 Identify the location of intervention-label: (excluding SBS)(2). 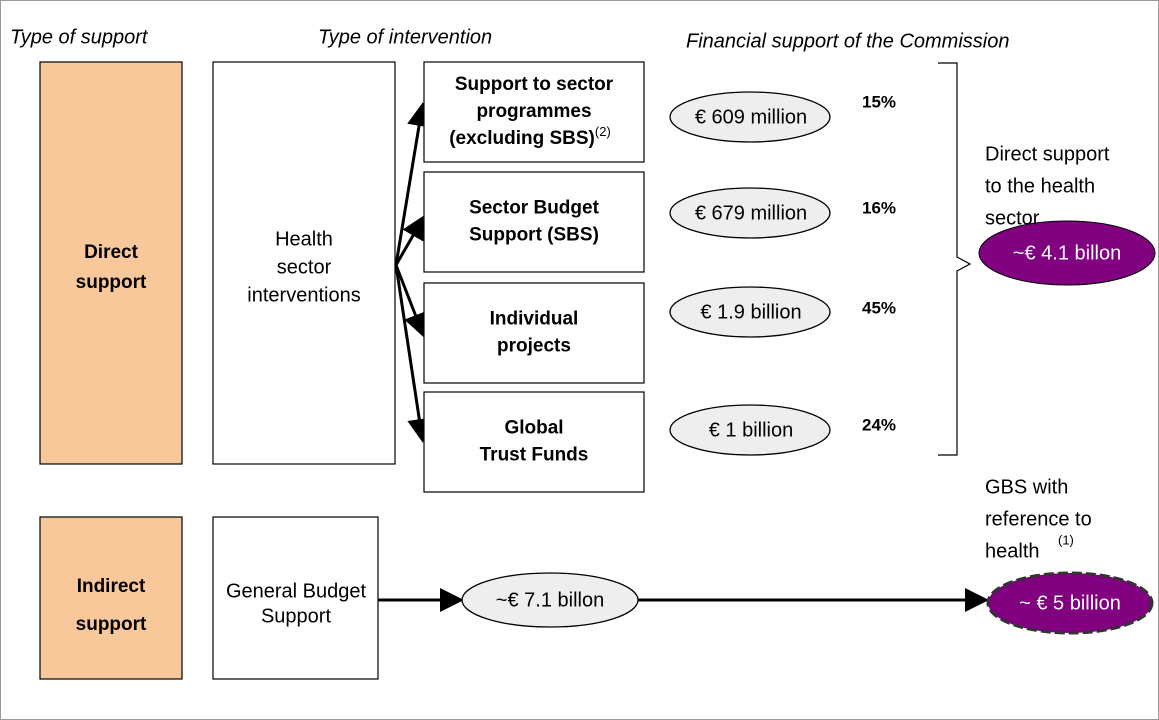
(530, 136).